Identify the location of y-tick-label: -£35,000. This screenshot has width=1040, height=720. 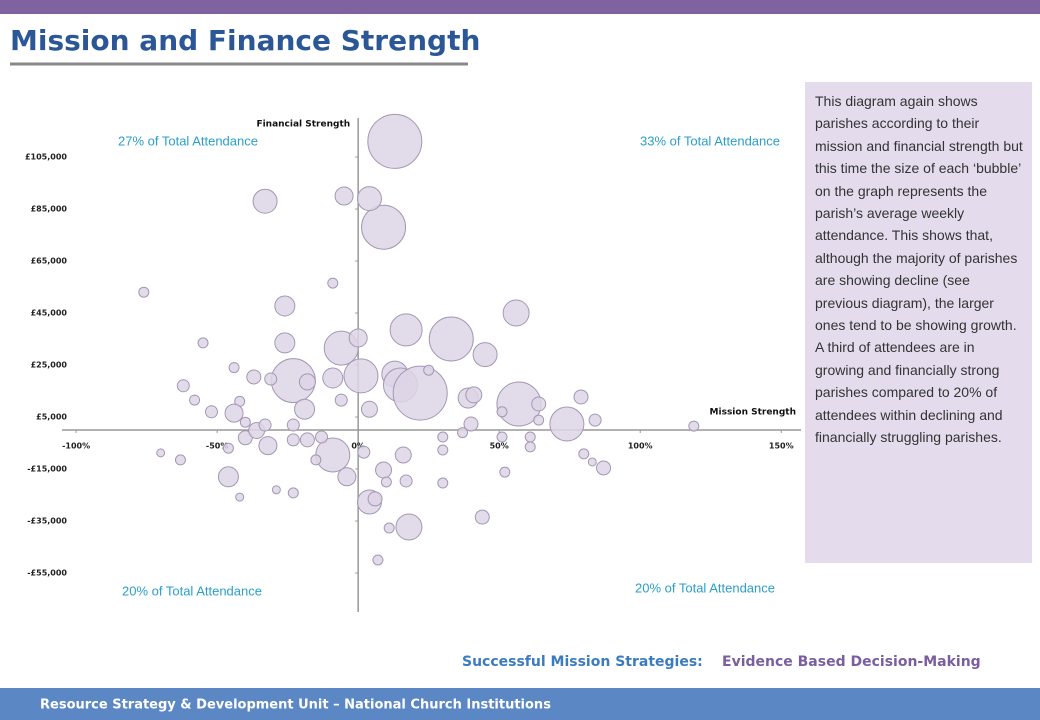
(47, 521).